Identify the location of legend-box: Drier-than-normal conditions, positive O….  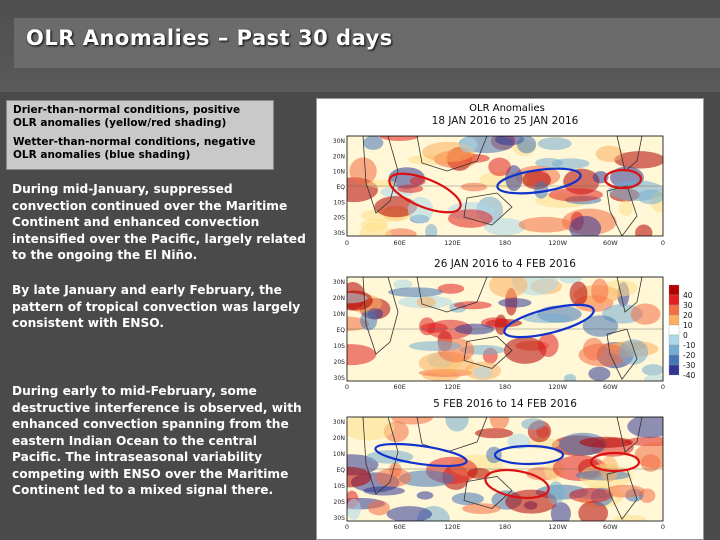
(140, 135).